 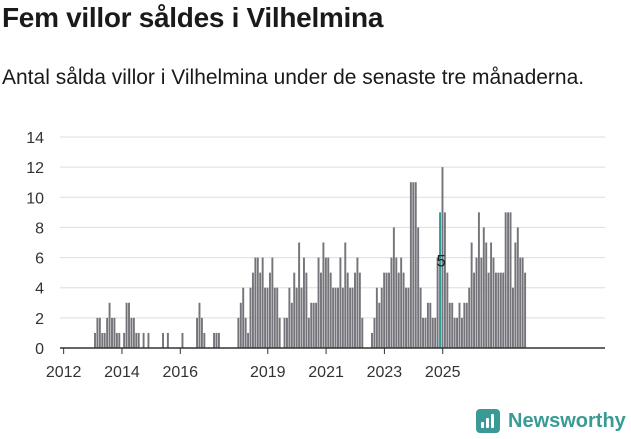 What do you see at coordinates (39, 228) in the screenshot?
I see `y-tick-label: 8` at bounding box center [39, 228].